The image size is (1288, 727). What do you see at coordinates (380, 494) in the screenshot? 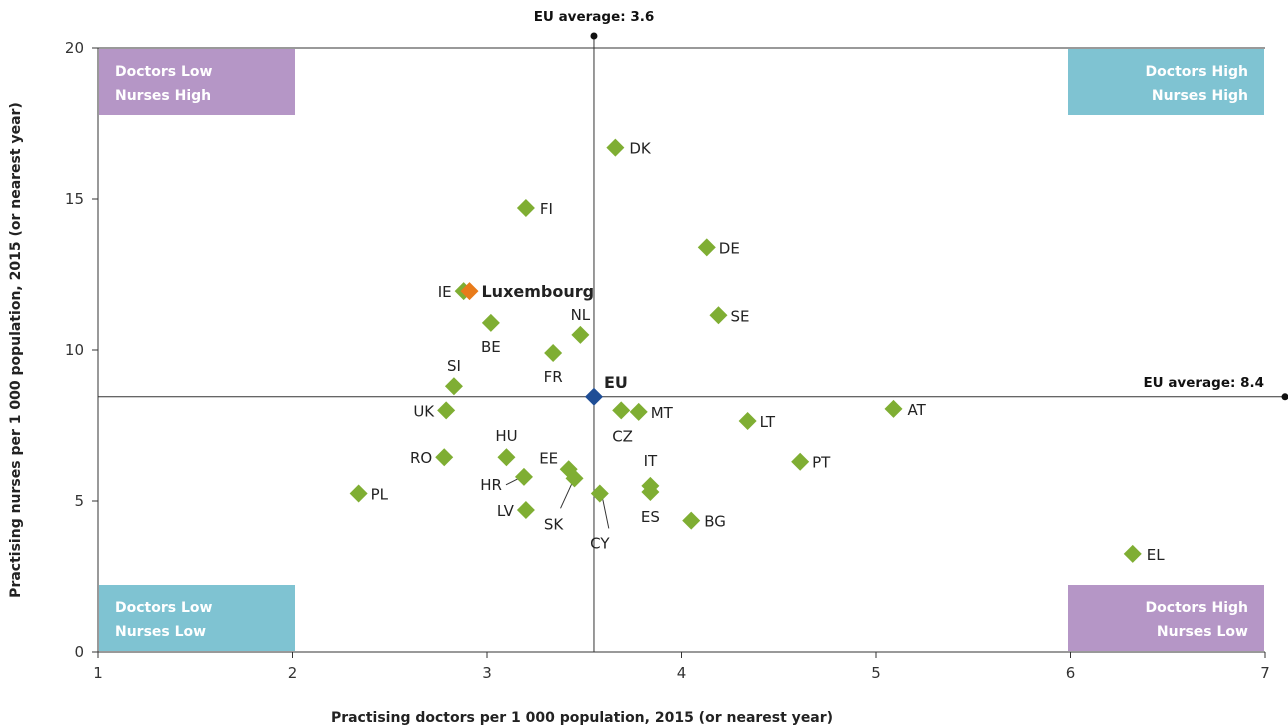
I see `point-label-pl: PL` at bounding box center [380, 494].